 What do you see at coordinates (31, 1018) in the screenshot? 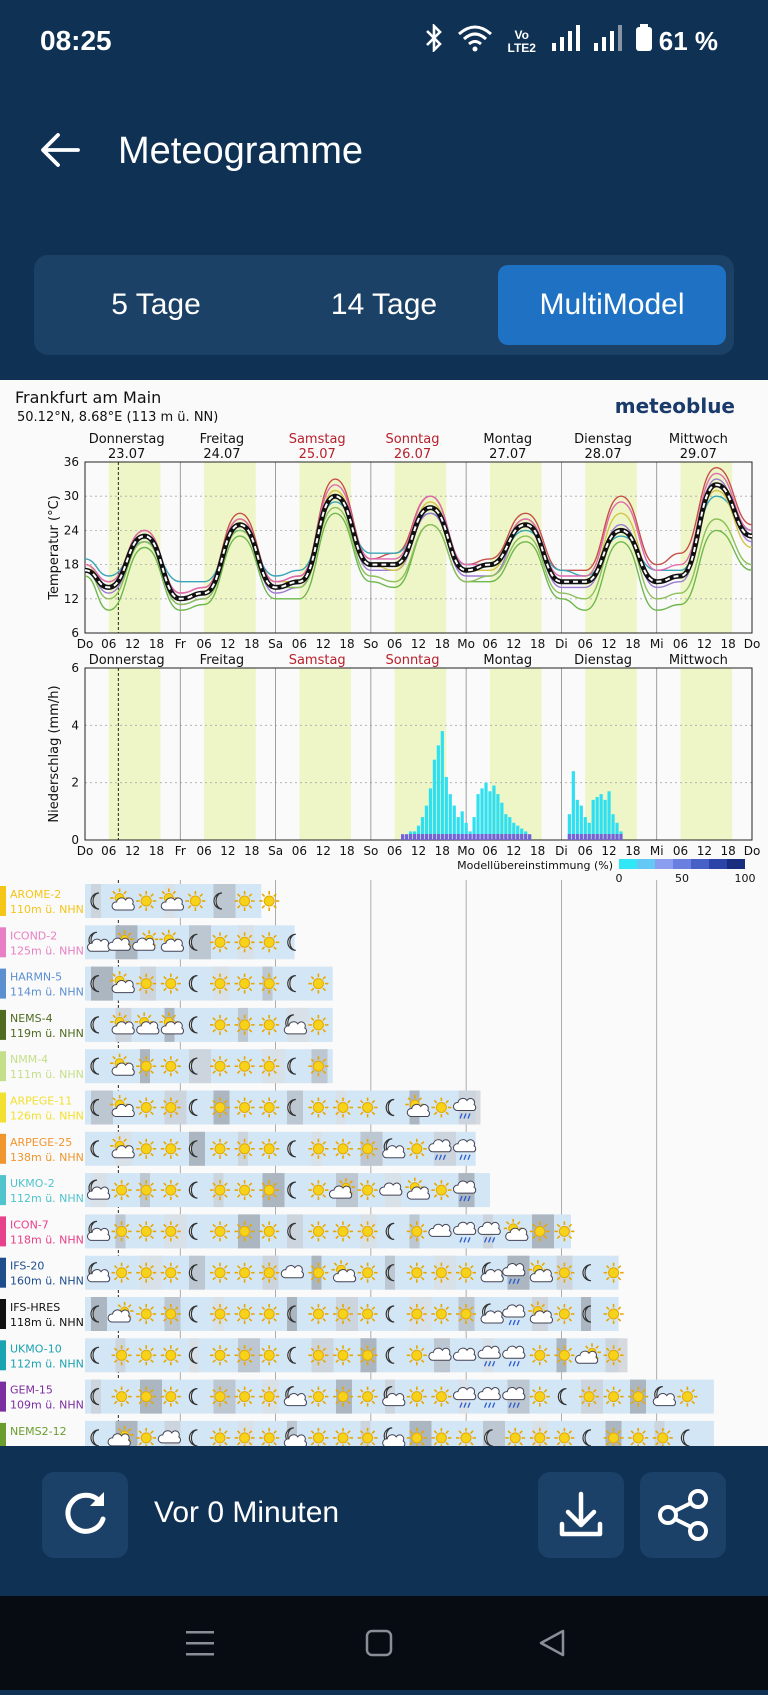
I see `model-name: NEMS-4` at bounding box center [31, 1018].